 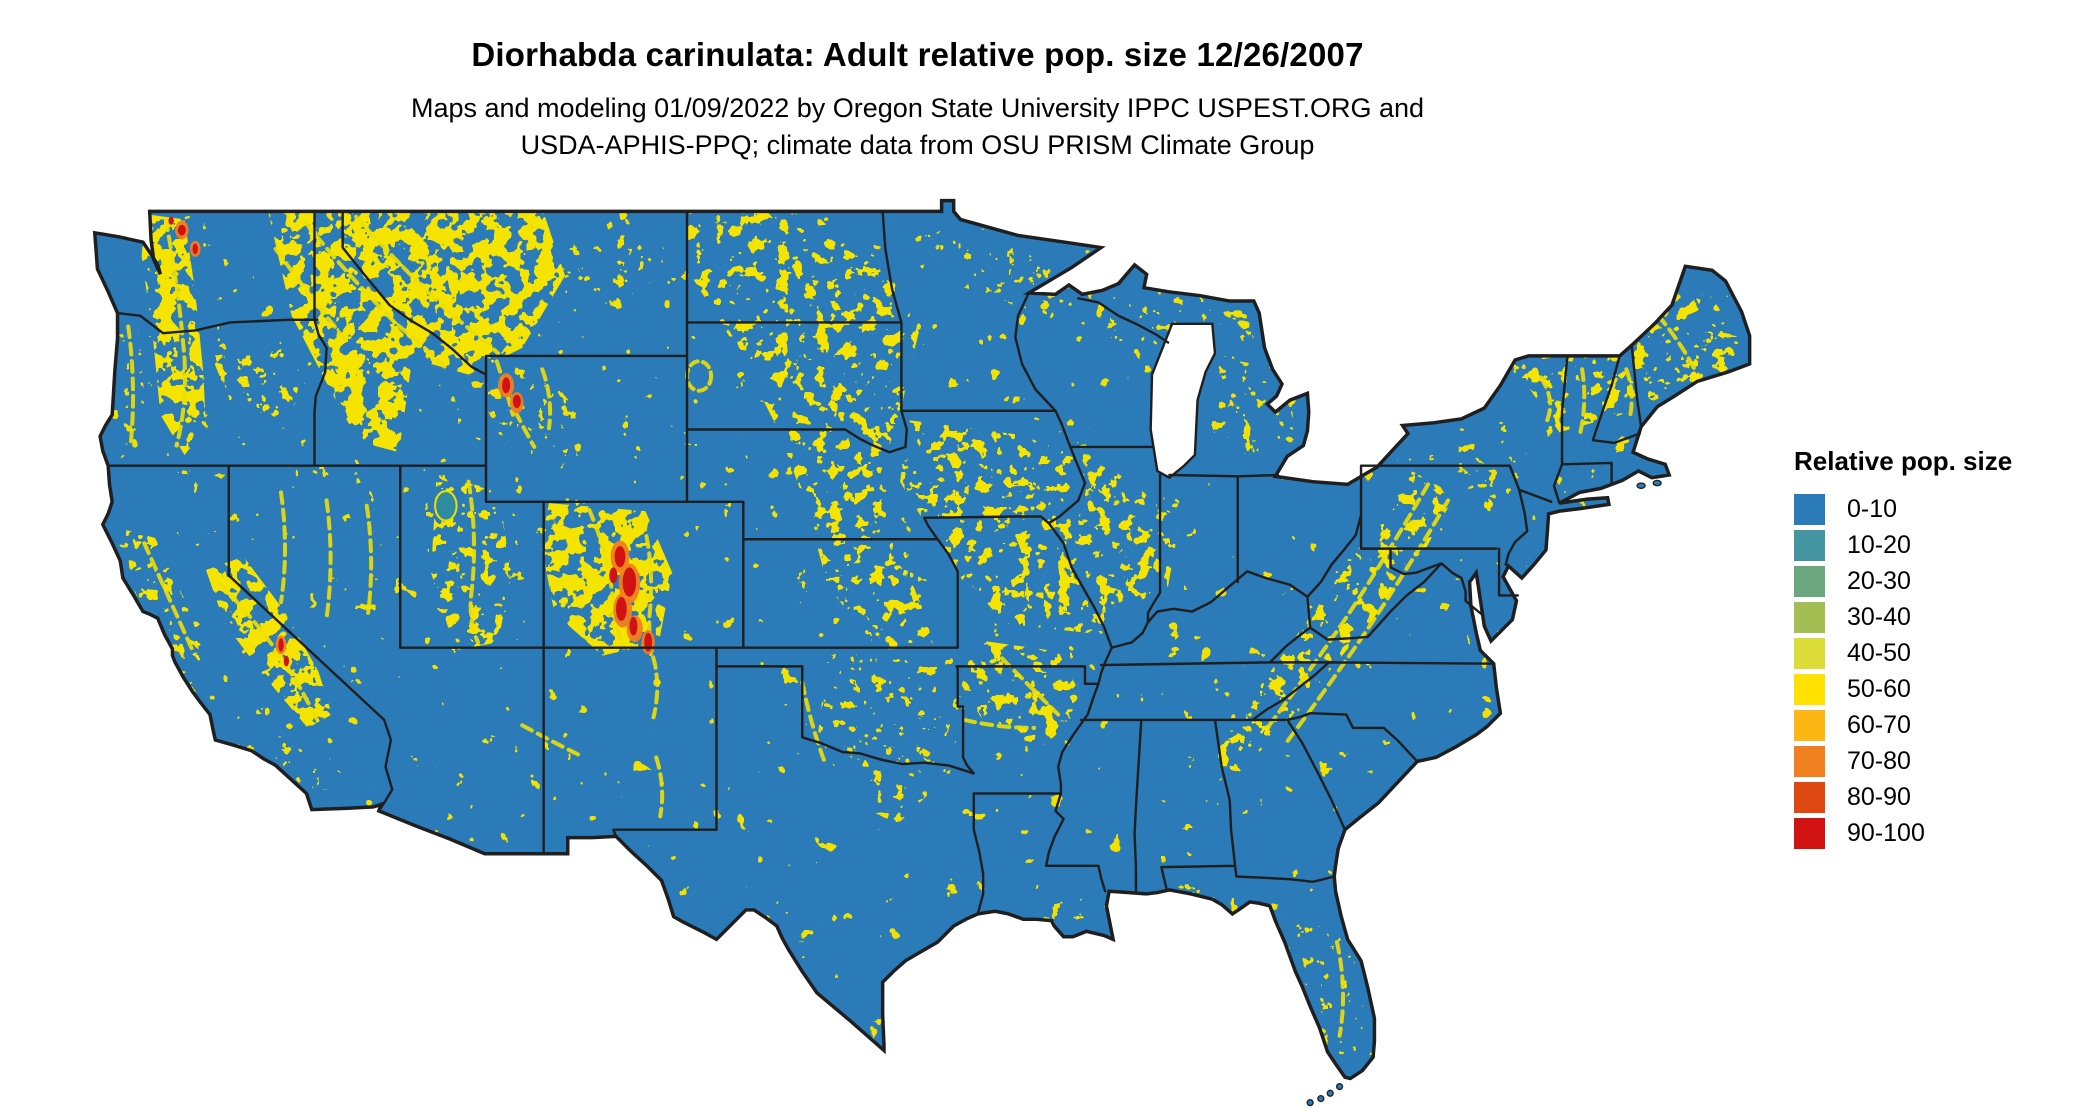 What do you see at coordinates (1879, 688) in the screenshot?
I see `legend-label: 50-60` at bounding box center [1879, 688].